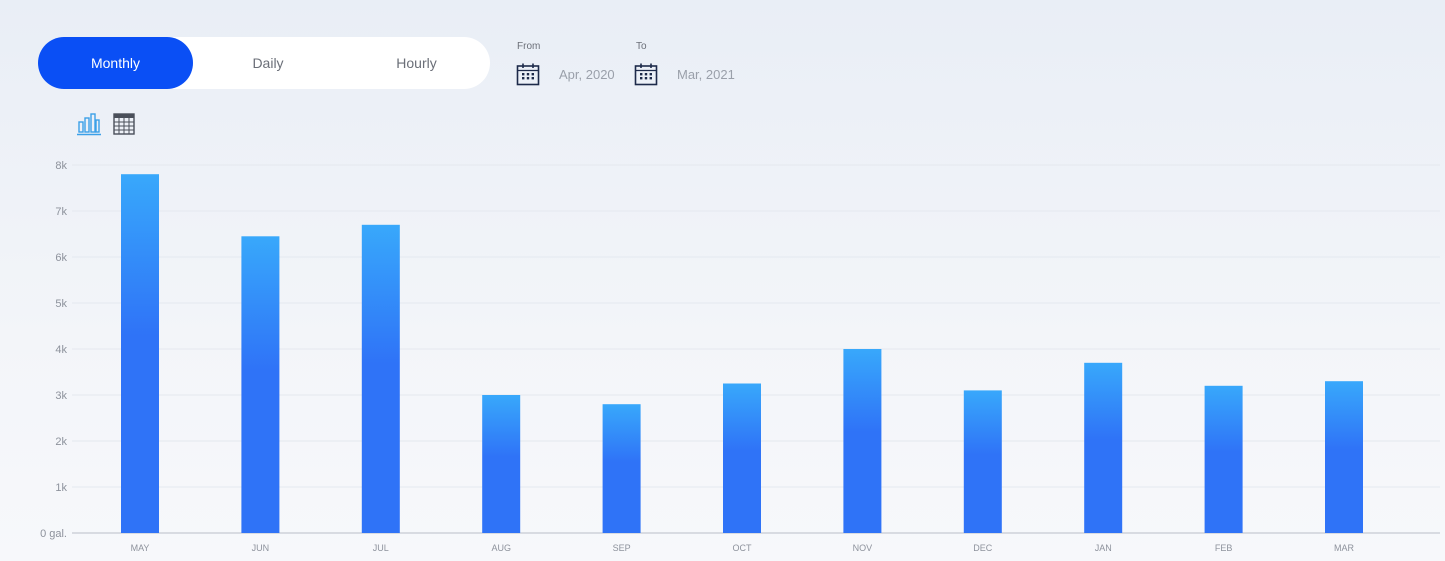 The image size is (1445, 561). What do you see at coordinates (260, 385) in the screenshot?
I see `bar-jun` at bounding box center [260, 385].